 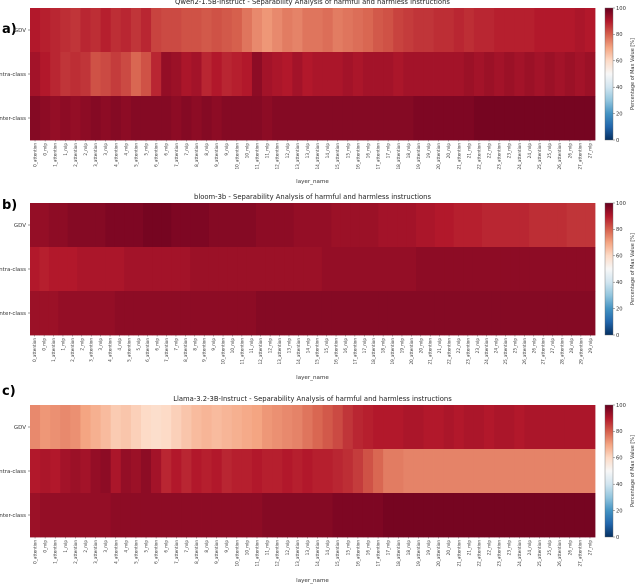 What do you see at coordinates (95, 552) in the screenshot?
I see `x-tick-label: 3_attention` at bounding box center [95, 552].